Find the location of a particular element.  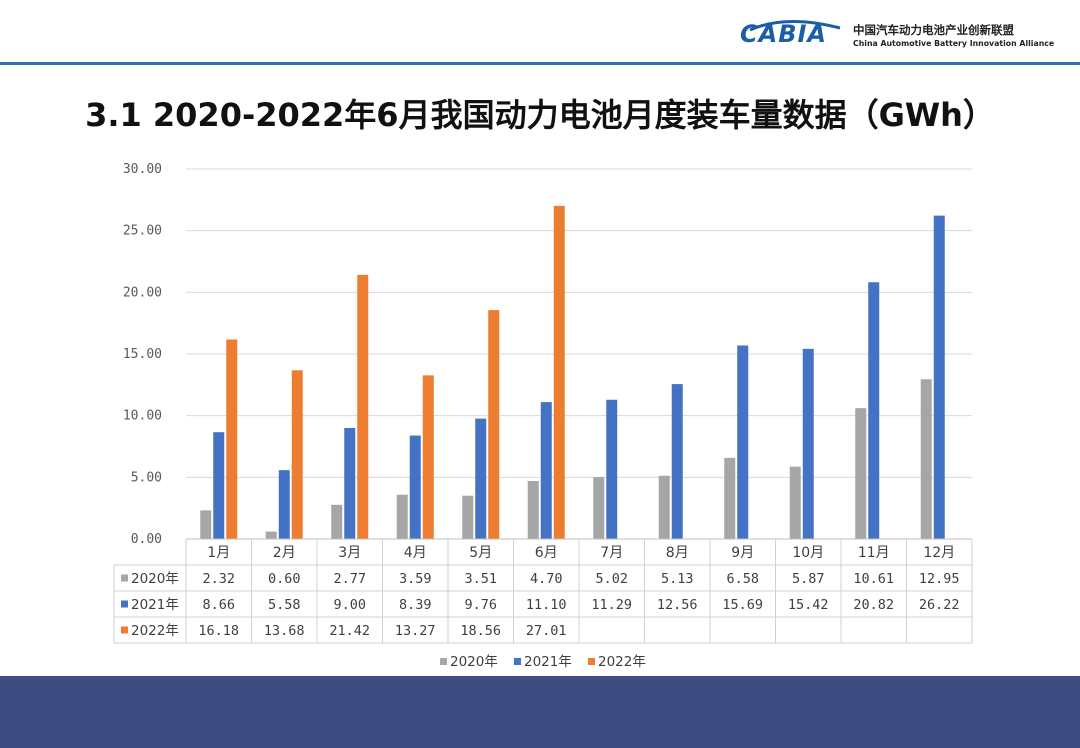

table-value: 5.87 is located at coordinates (808, 579).